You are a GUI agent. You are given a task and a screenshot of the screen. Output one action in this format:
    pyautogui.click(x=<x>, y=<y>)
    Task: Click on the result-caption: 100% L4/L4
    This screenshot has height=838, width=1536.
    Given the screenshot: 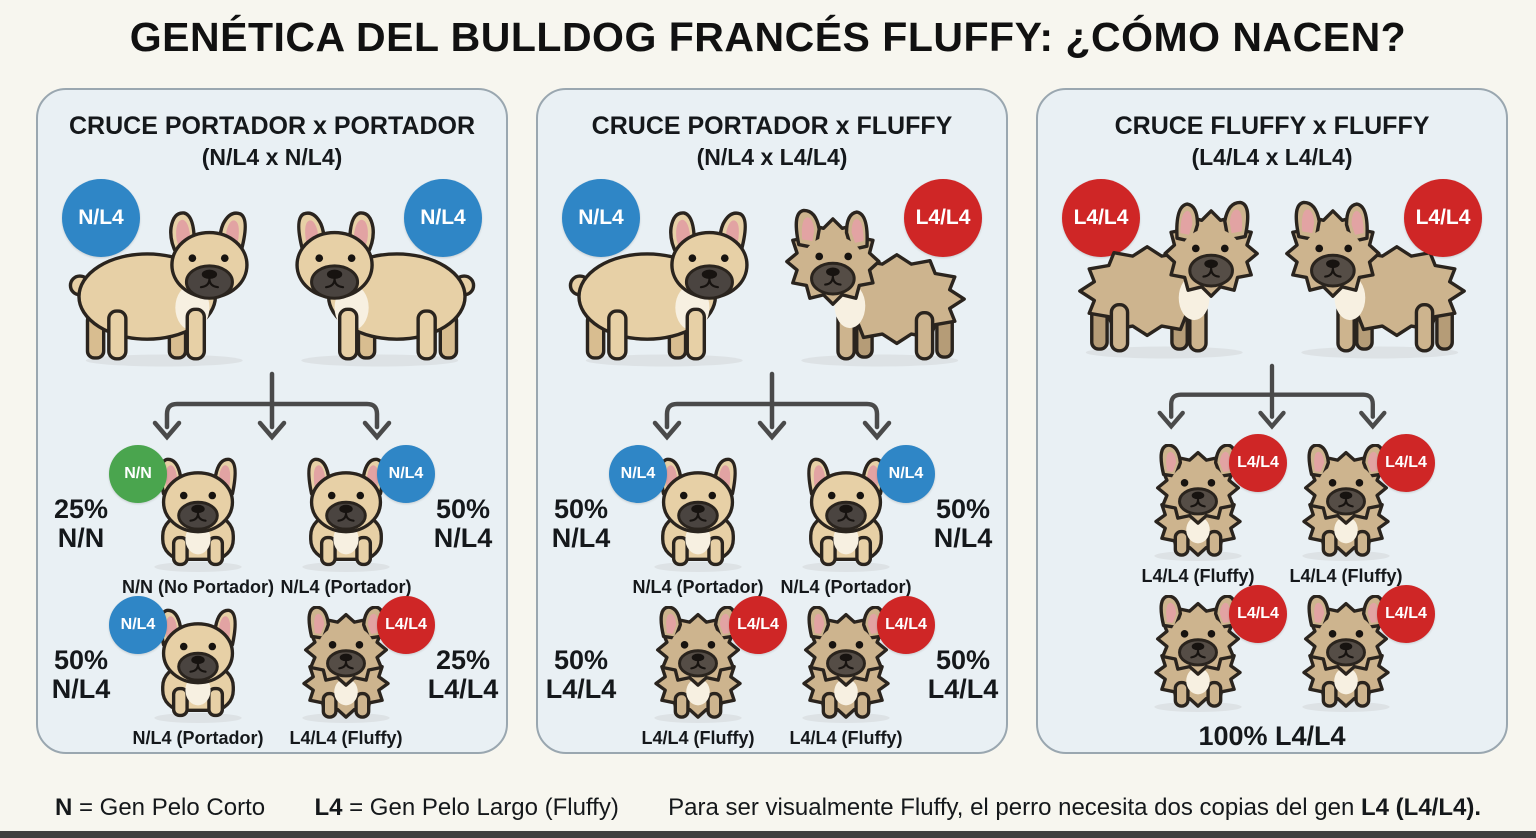 What is the action you would take?
    pyautogui.click(x=1272, y=736)
    